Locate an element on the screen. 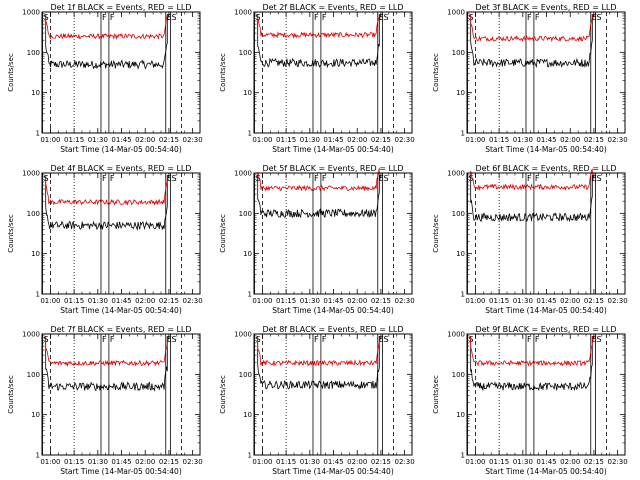  y-tick-label: 1 is located at coordinates (250, 134).